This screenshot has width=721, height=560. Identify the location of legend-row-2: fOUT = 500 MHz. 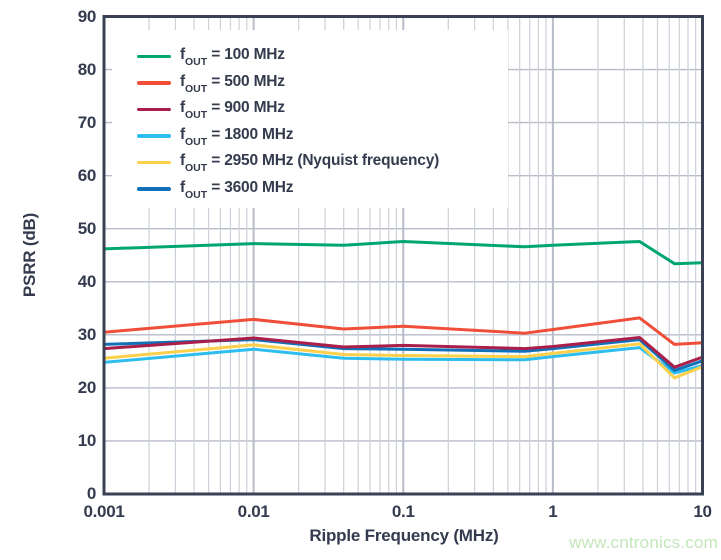
(322, 83).